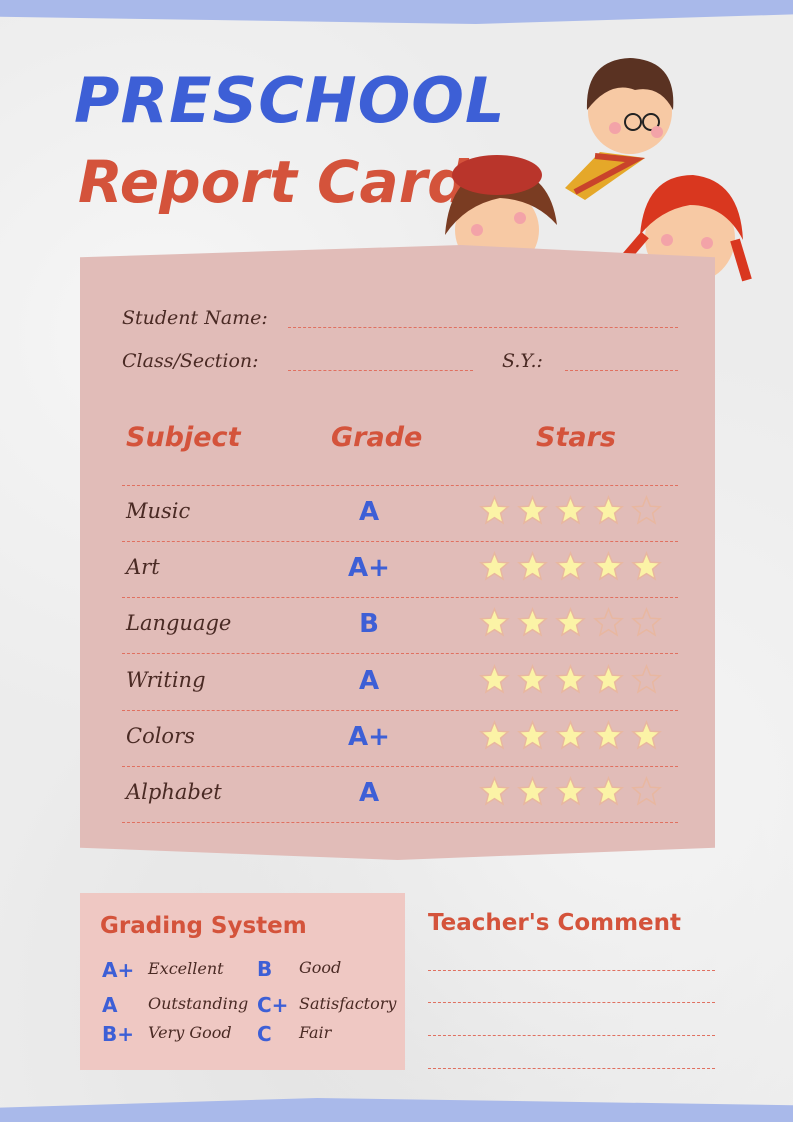  Describe the element at coordinates (160, 736) in the screenshot. I see `subject-name: Colors` at that location.